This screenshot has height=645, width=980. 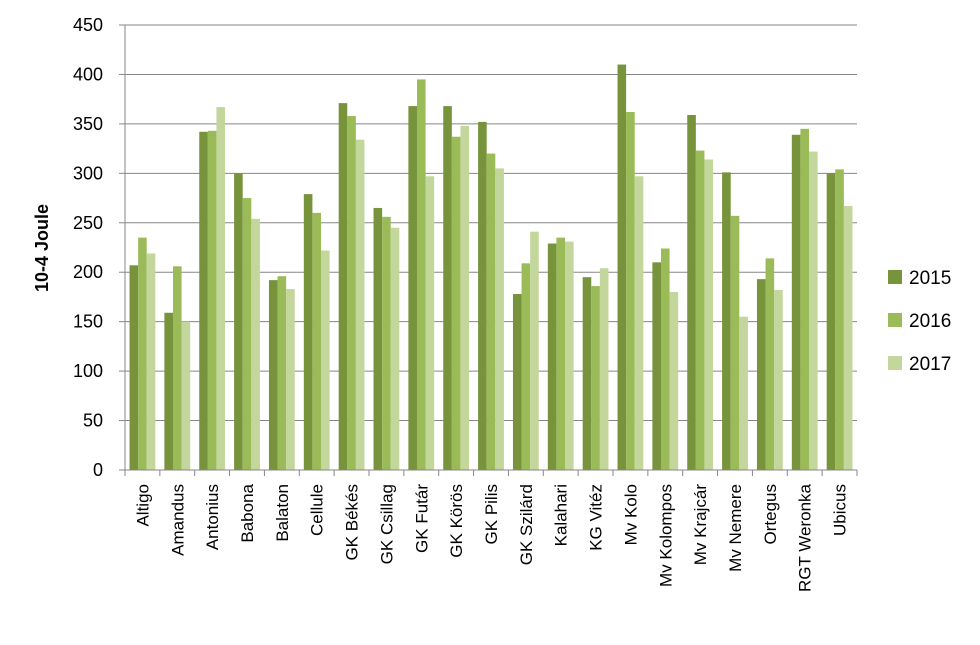 What do you see at coordinates (770, 514) in the screenshot?
I see `x-tick-label: Ortegus` at bounding box center [770, 514].